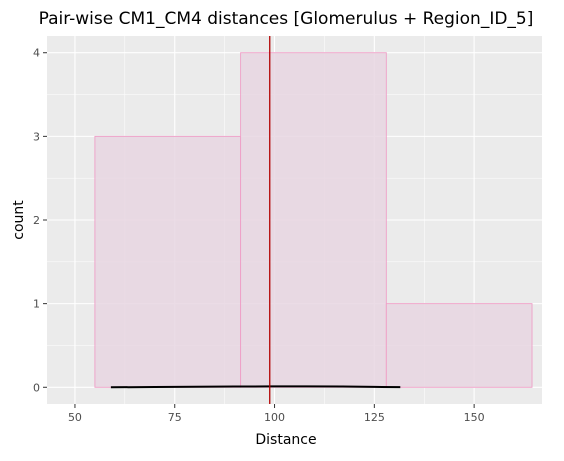 This screenshot has width=564, height=461. I want to click on x-tick-label: 50, so click(75, 417).